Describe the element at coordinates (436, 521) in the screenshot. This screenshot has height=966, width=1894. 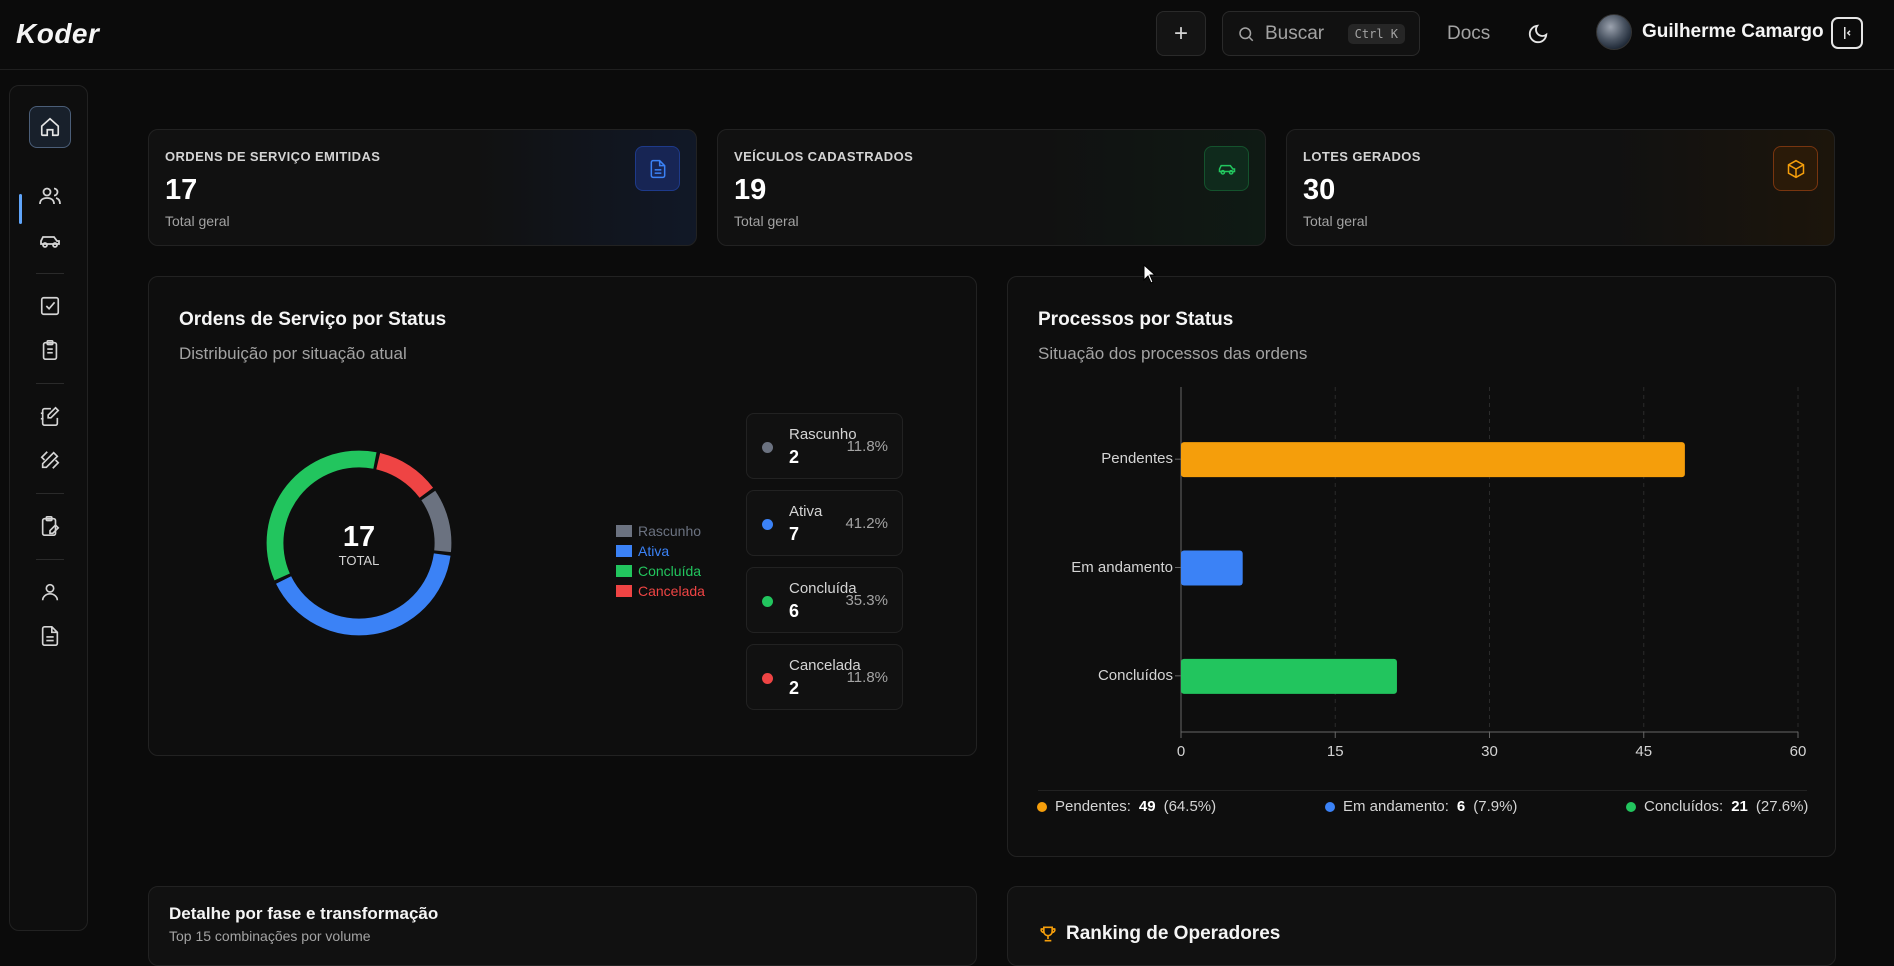
I see `donut-slice-rascunho` at that location.